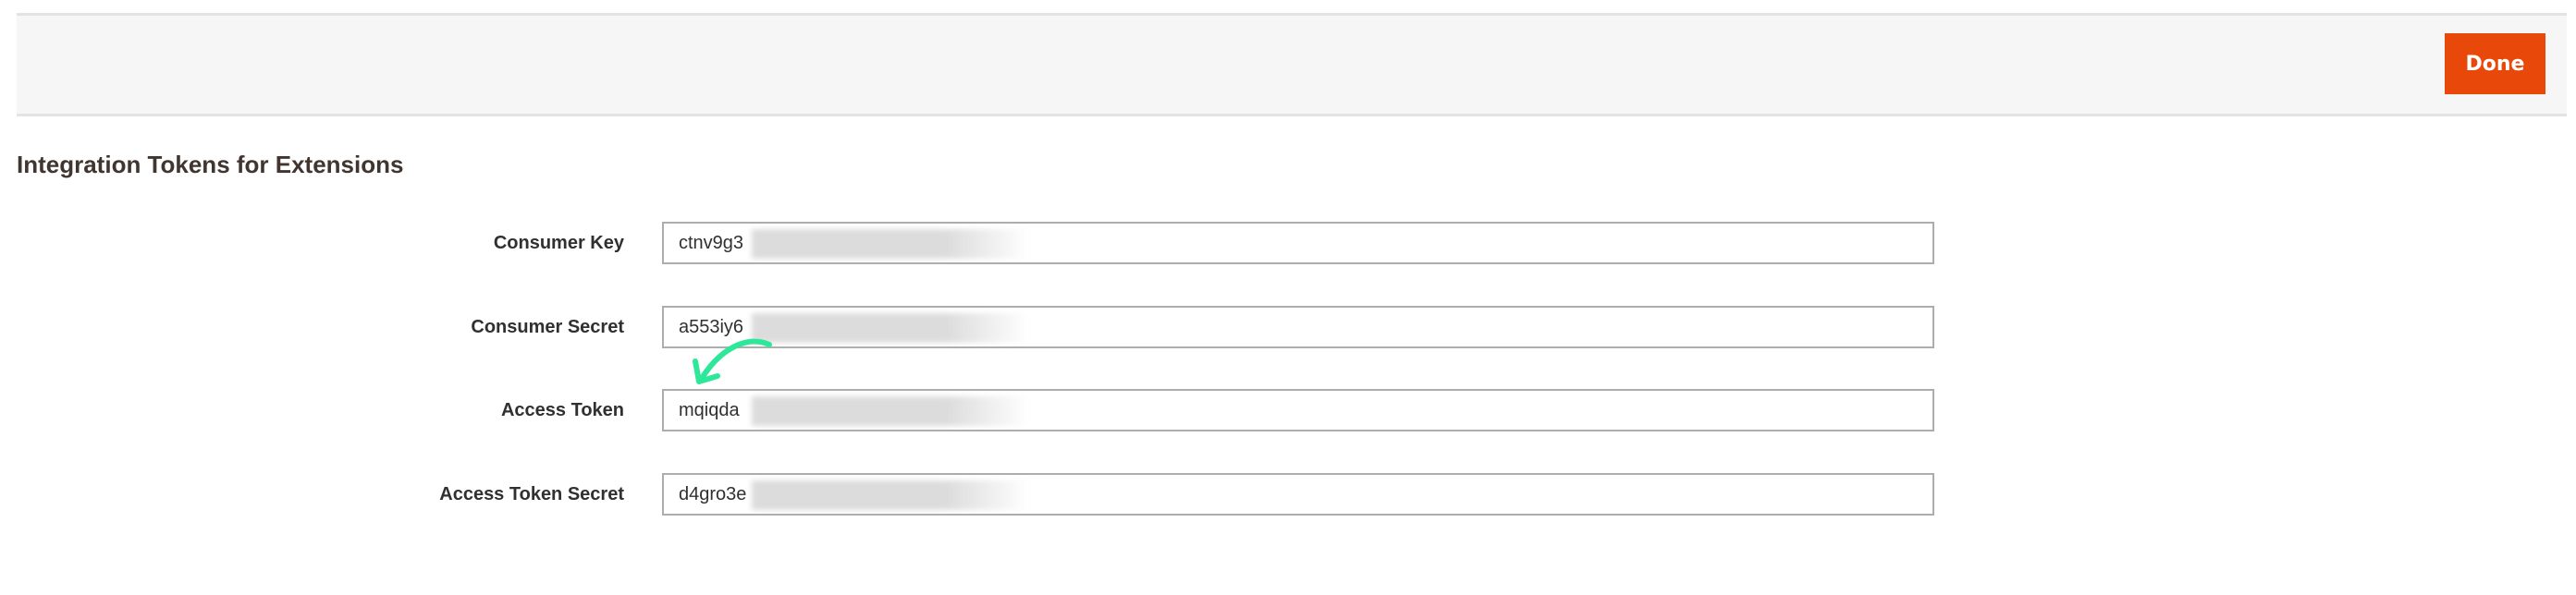  Describe the element at coordinates (1298, 410) in the screenshot. I see `access-token-input: mqiqda` at that location.